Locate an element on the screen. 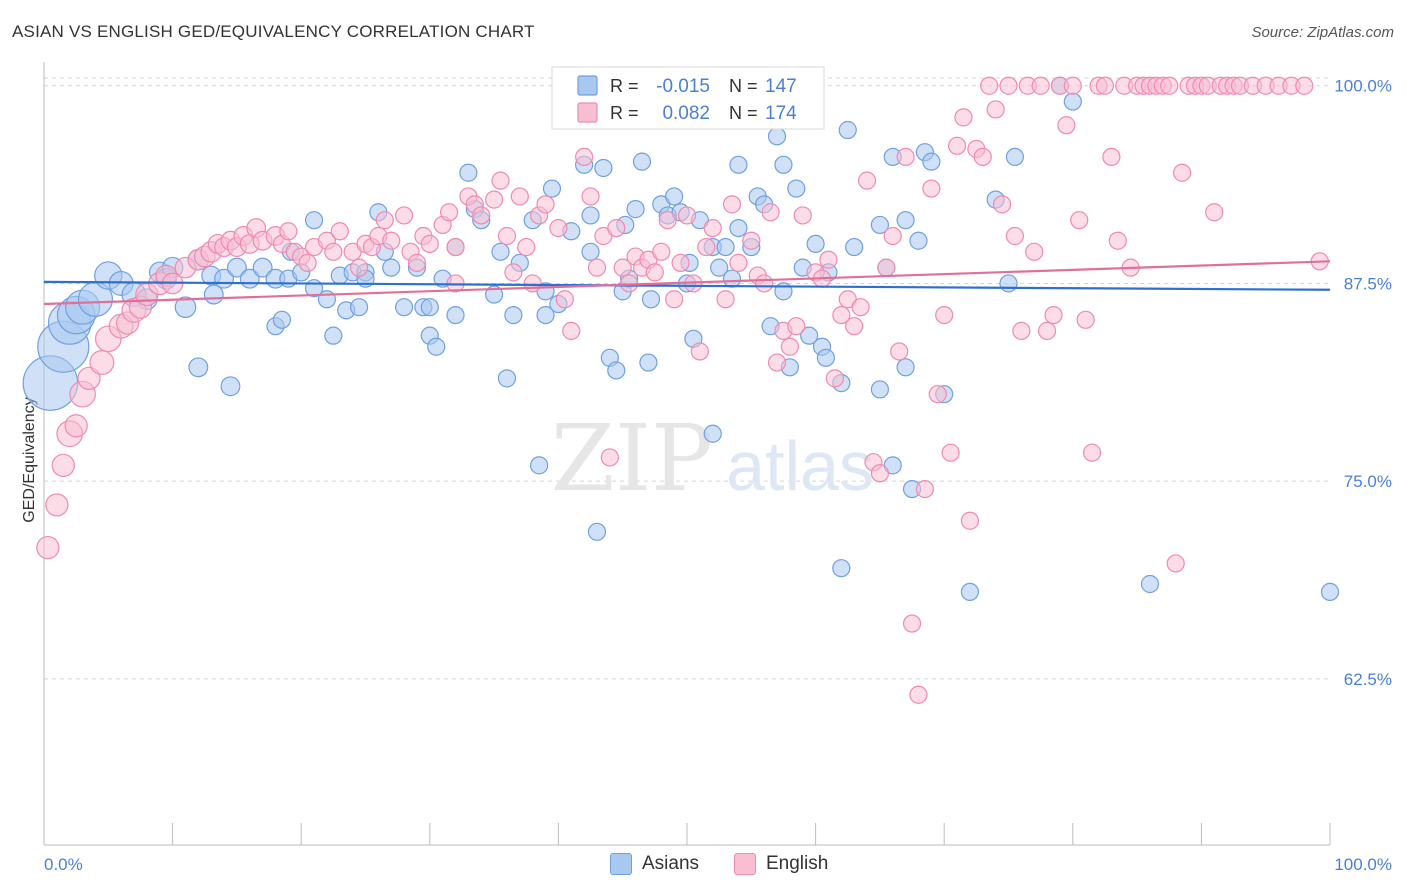 This screenshot has width=1406, height=892. legend-item-english: English is located at coordinates (781, 864).